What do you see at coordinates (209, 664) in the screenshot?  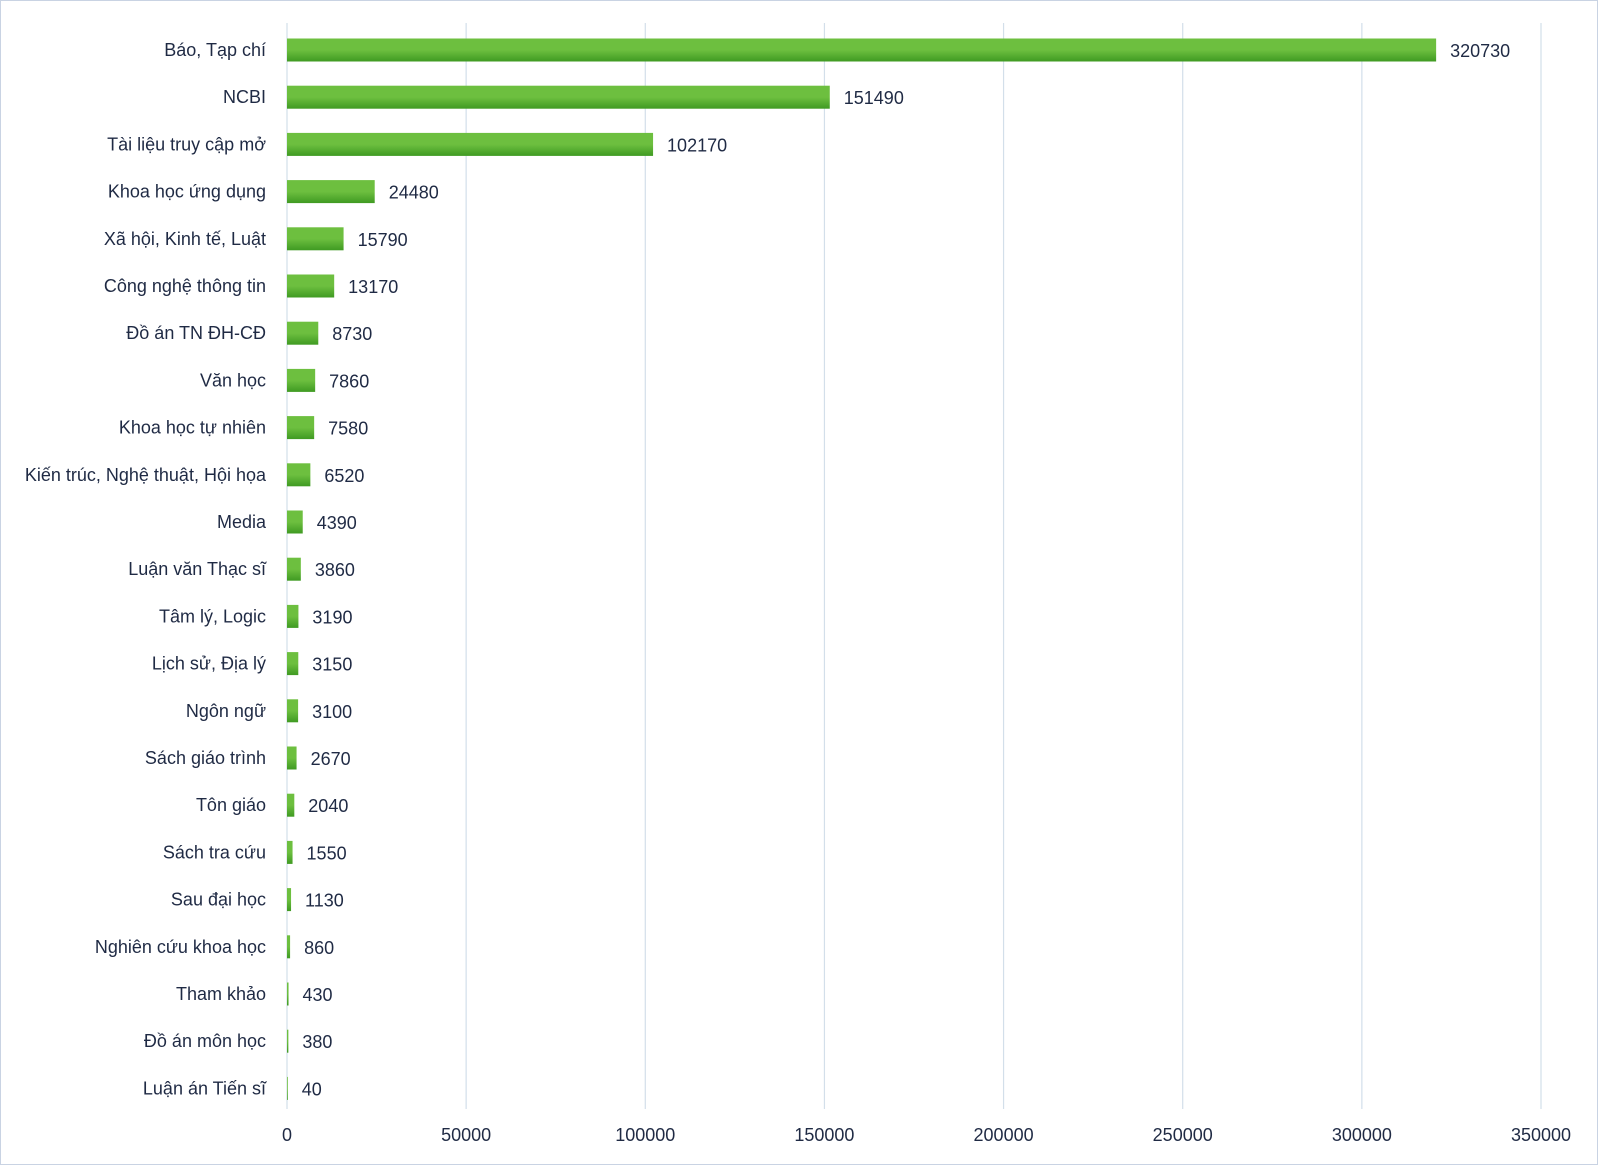 I see `category-label: Lịch sử, Địa lý` at bounding box center [209, 664].